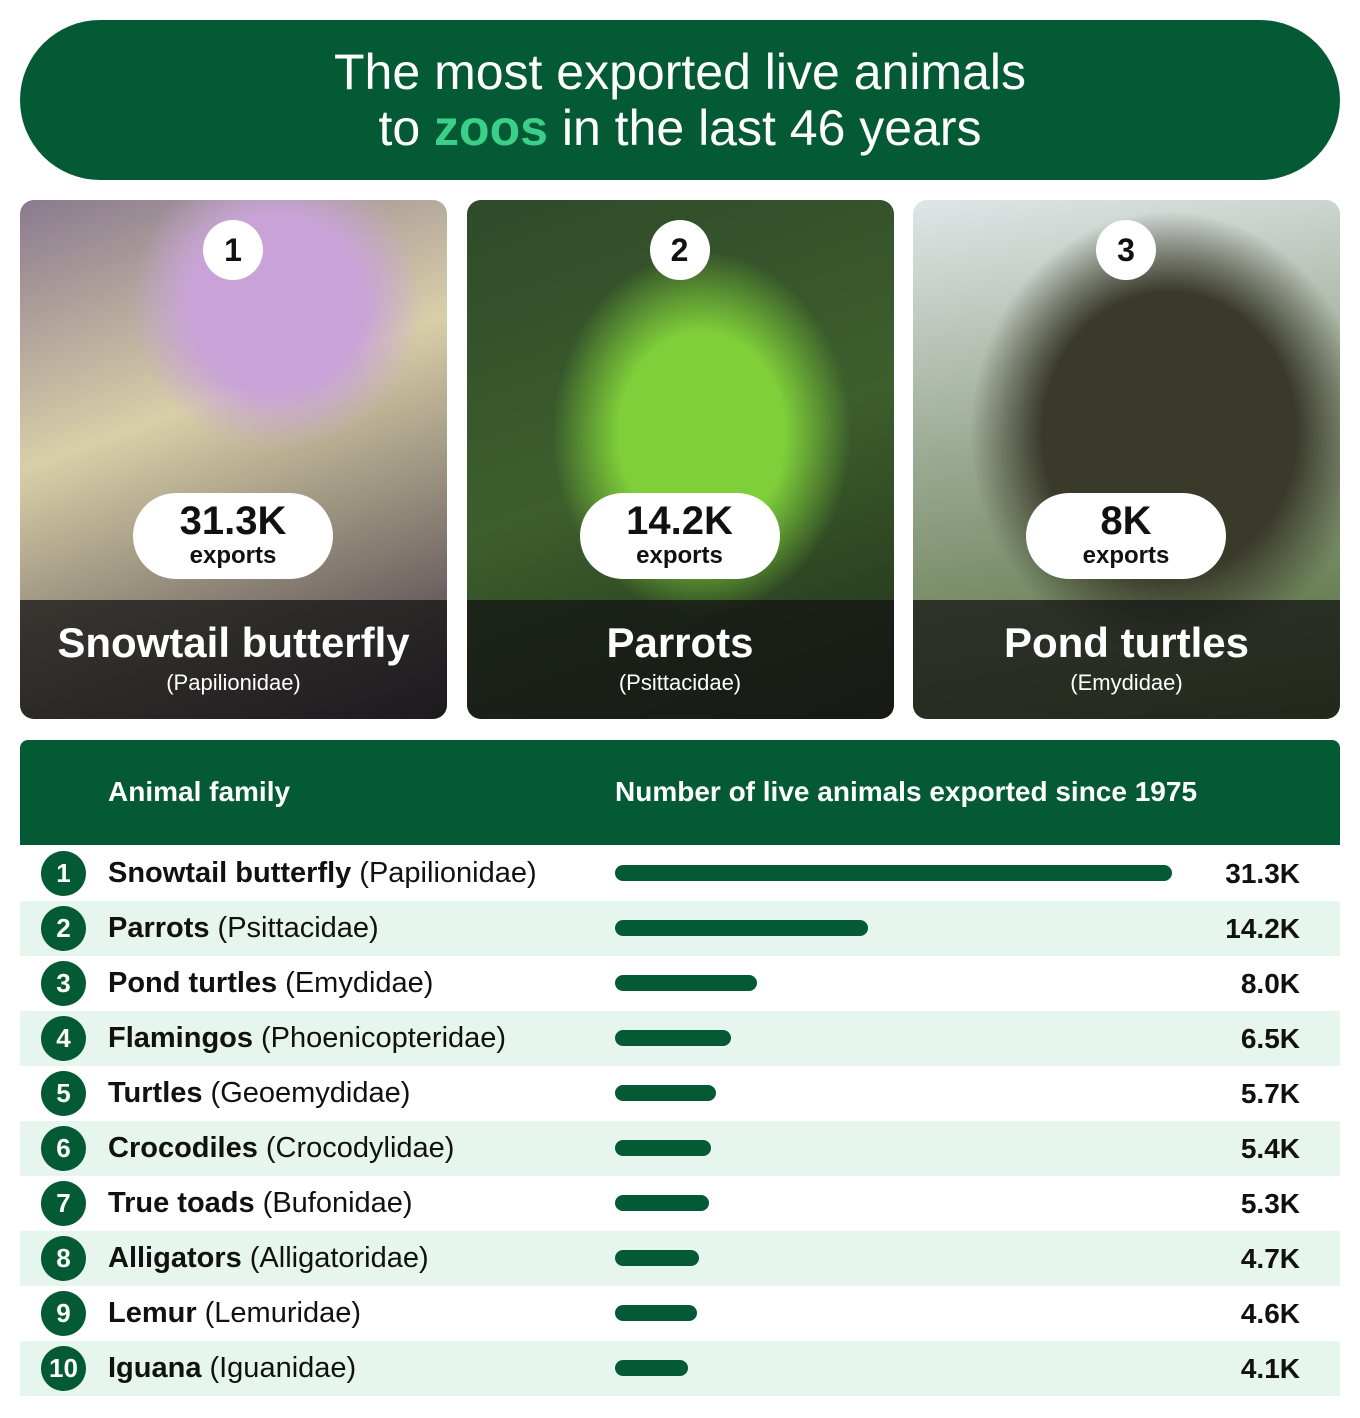 Image resolution: width=1360 pixels, height=1418 pixels. I want to click on value-label: 6.5K, so click(1270, 1038).